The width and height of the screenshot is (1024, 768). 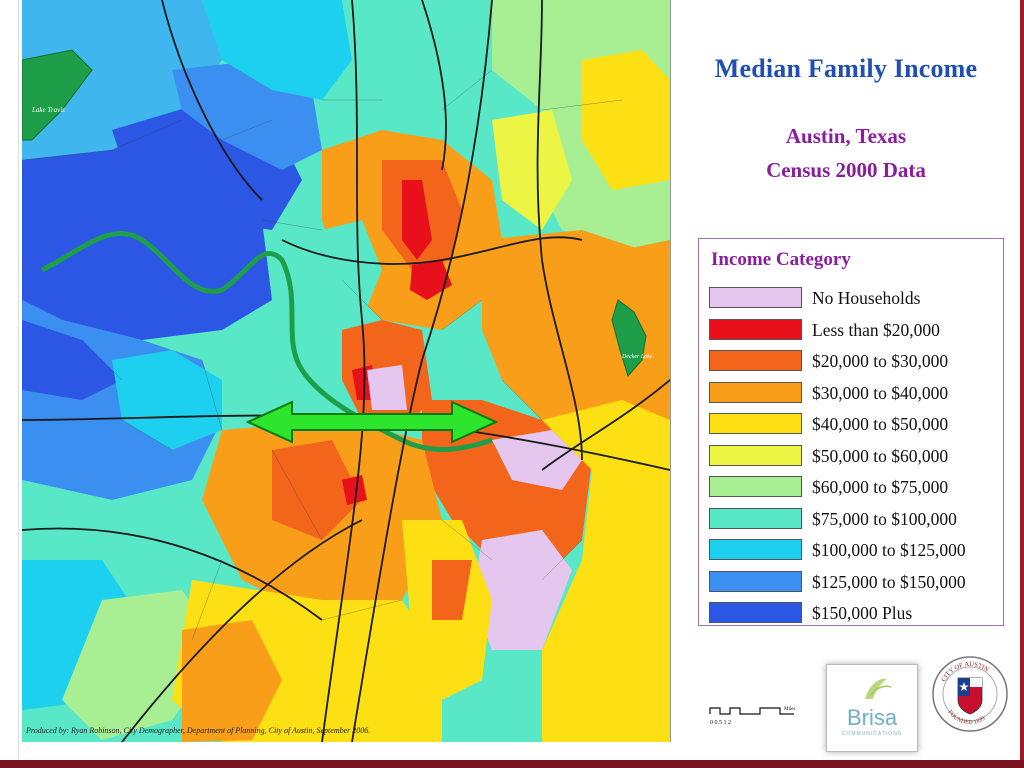 What do you see at coordinates (434, 85) in the screenshot?
I see `highway-lamar-north` at bounding box center [434, 85].